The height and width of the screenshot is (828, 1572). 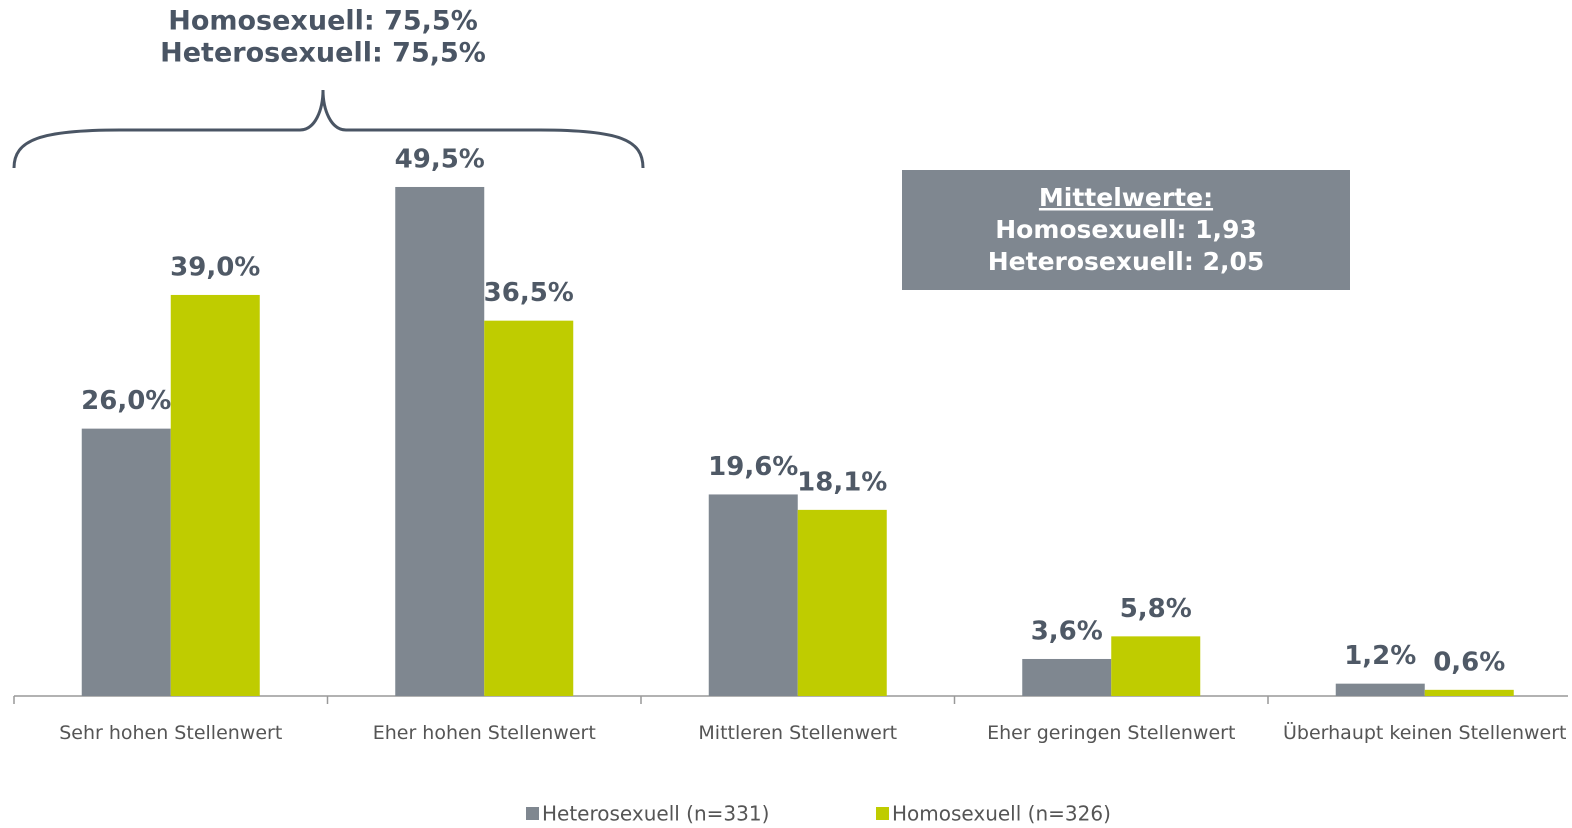 I want to click on box-line: Homosexuell: 1,93, so click(x=1126, y=229).